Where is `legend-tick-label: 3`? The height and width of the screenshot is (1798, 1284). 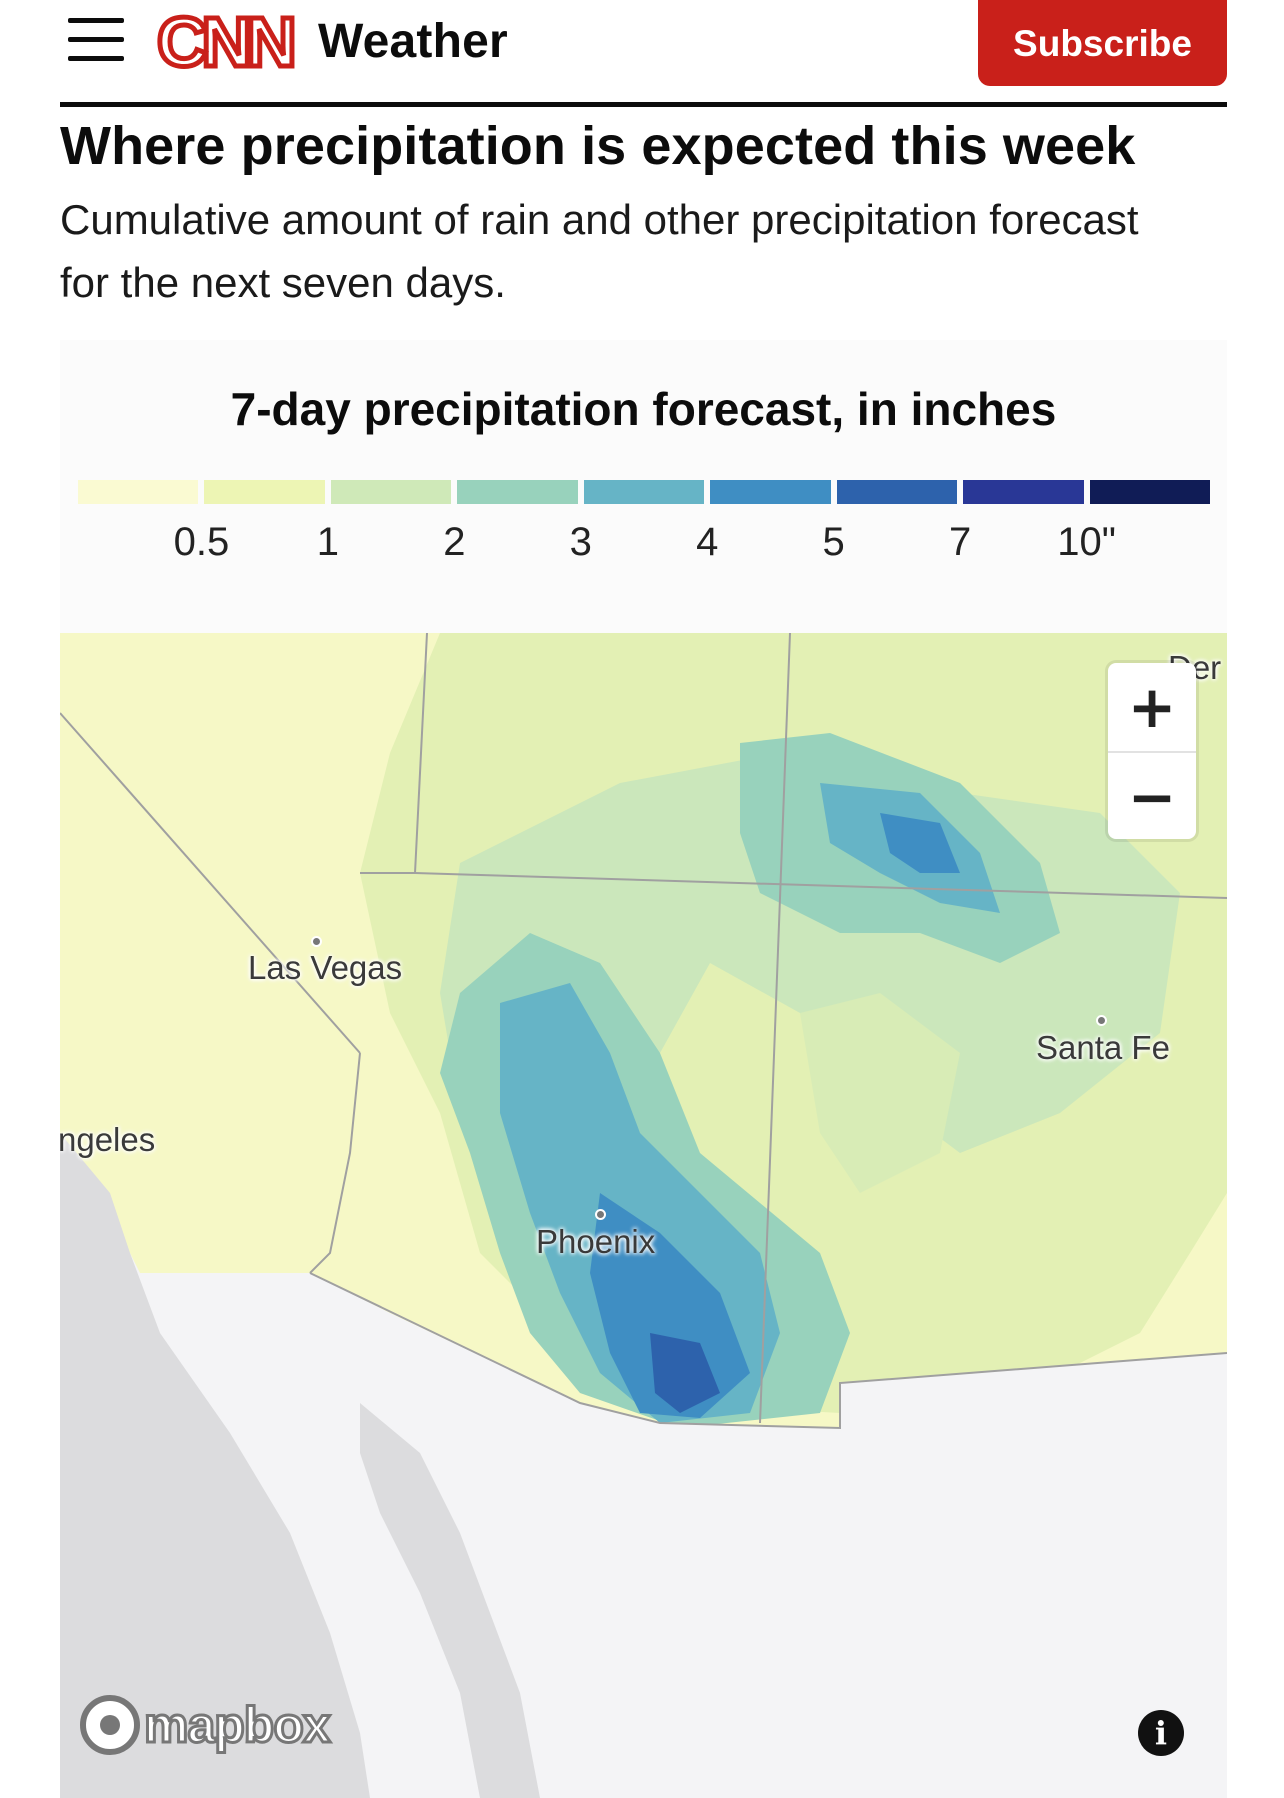 legend-tick-label: 3 is located at coordinates (580, 542).